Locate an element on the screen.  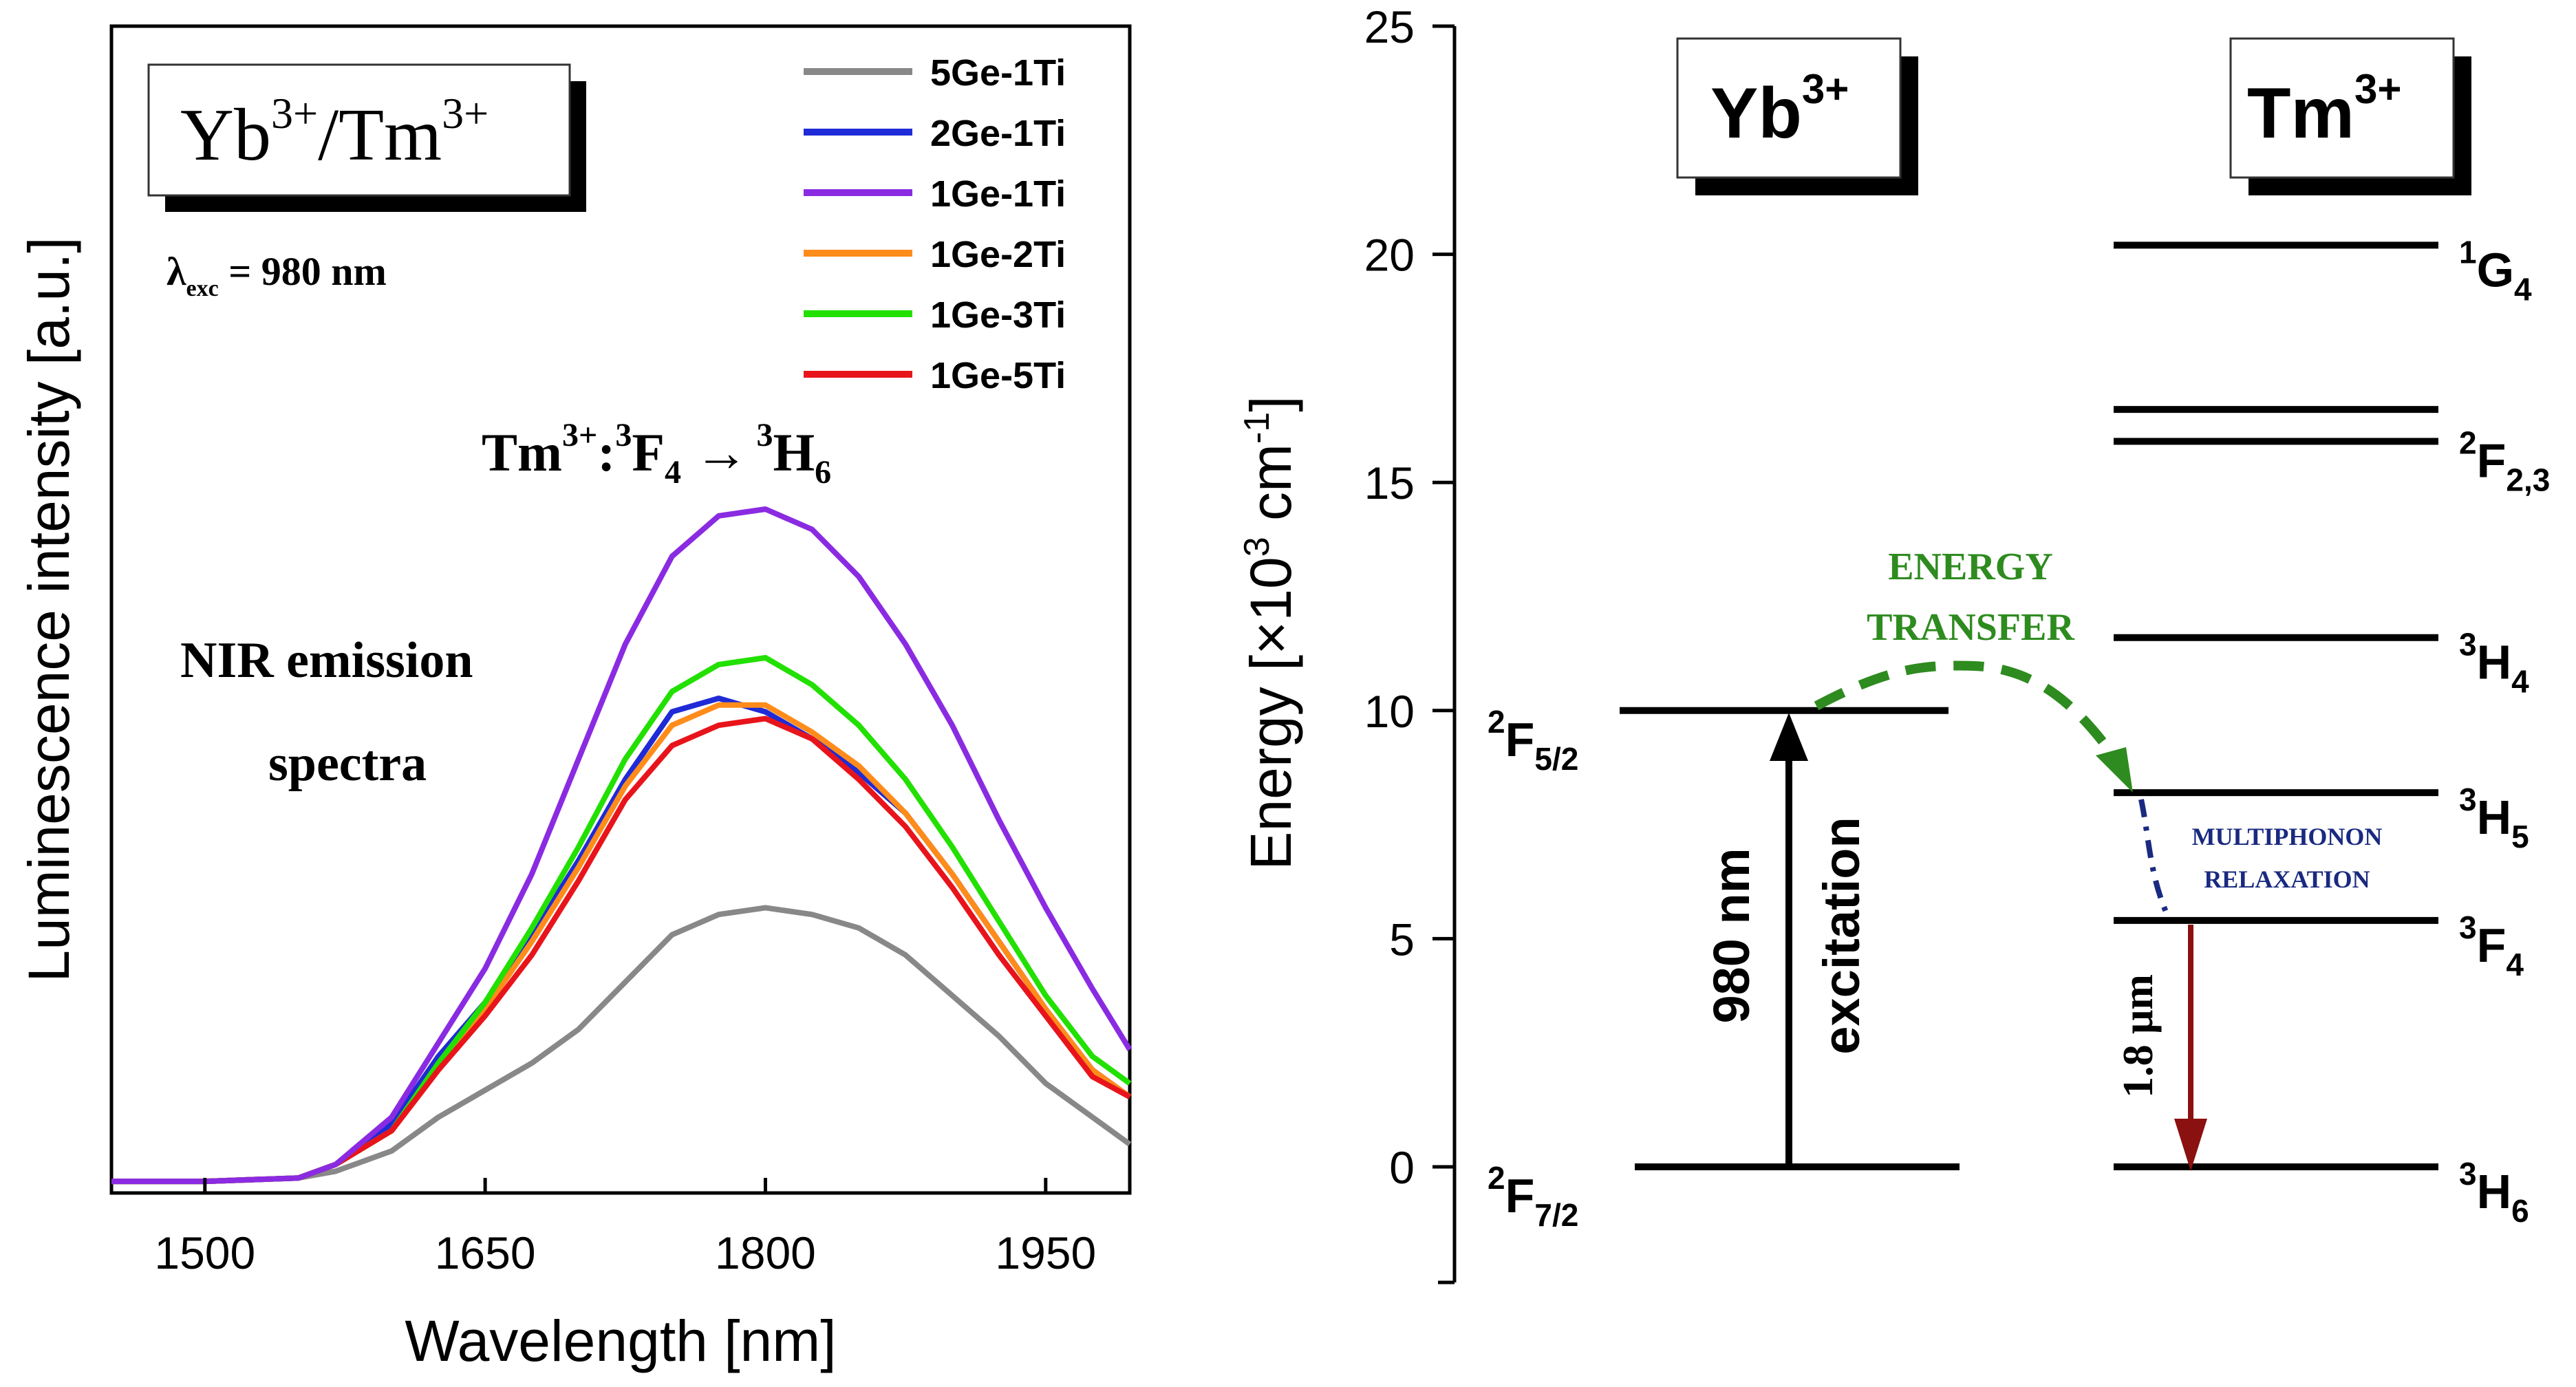
excitation-text: excitation is located at coordinates (1842, 935).